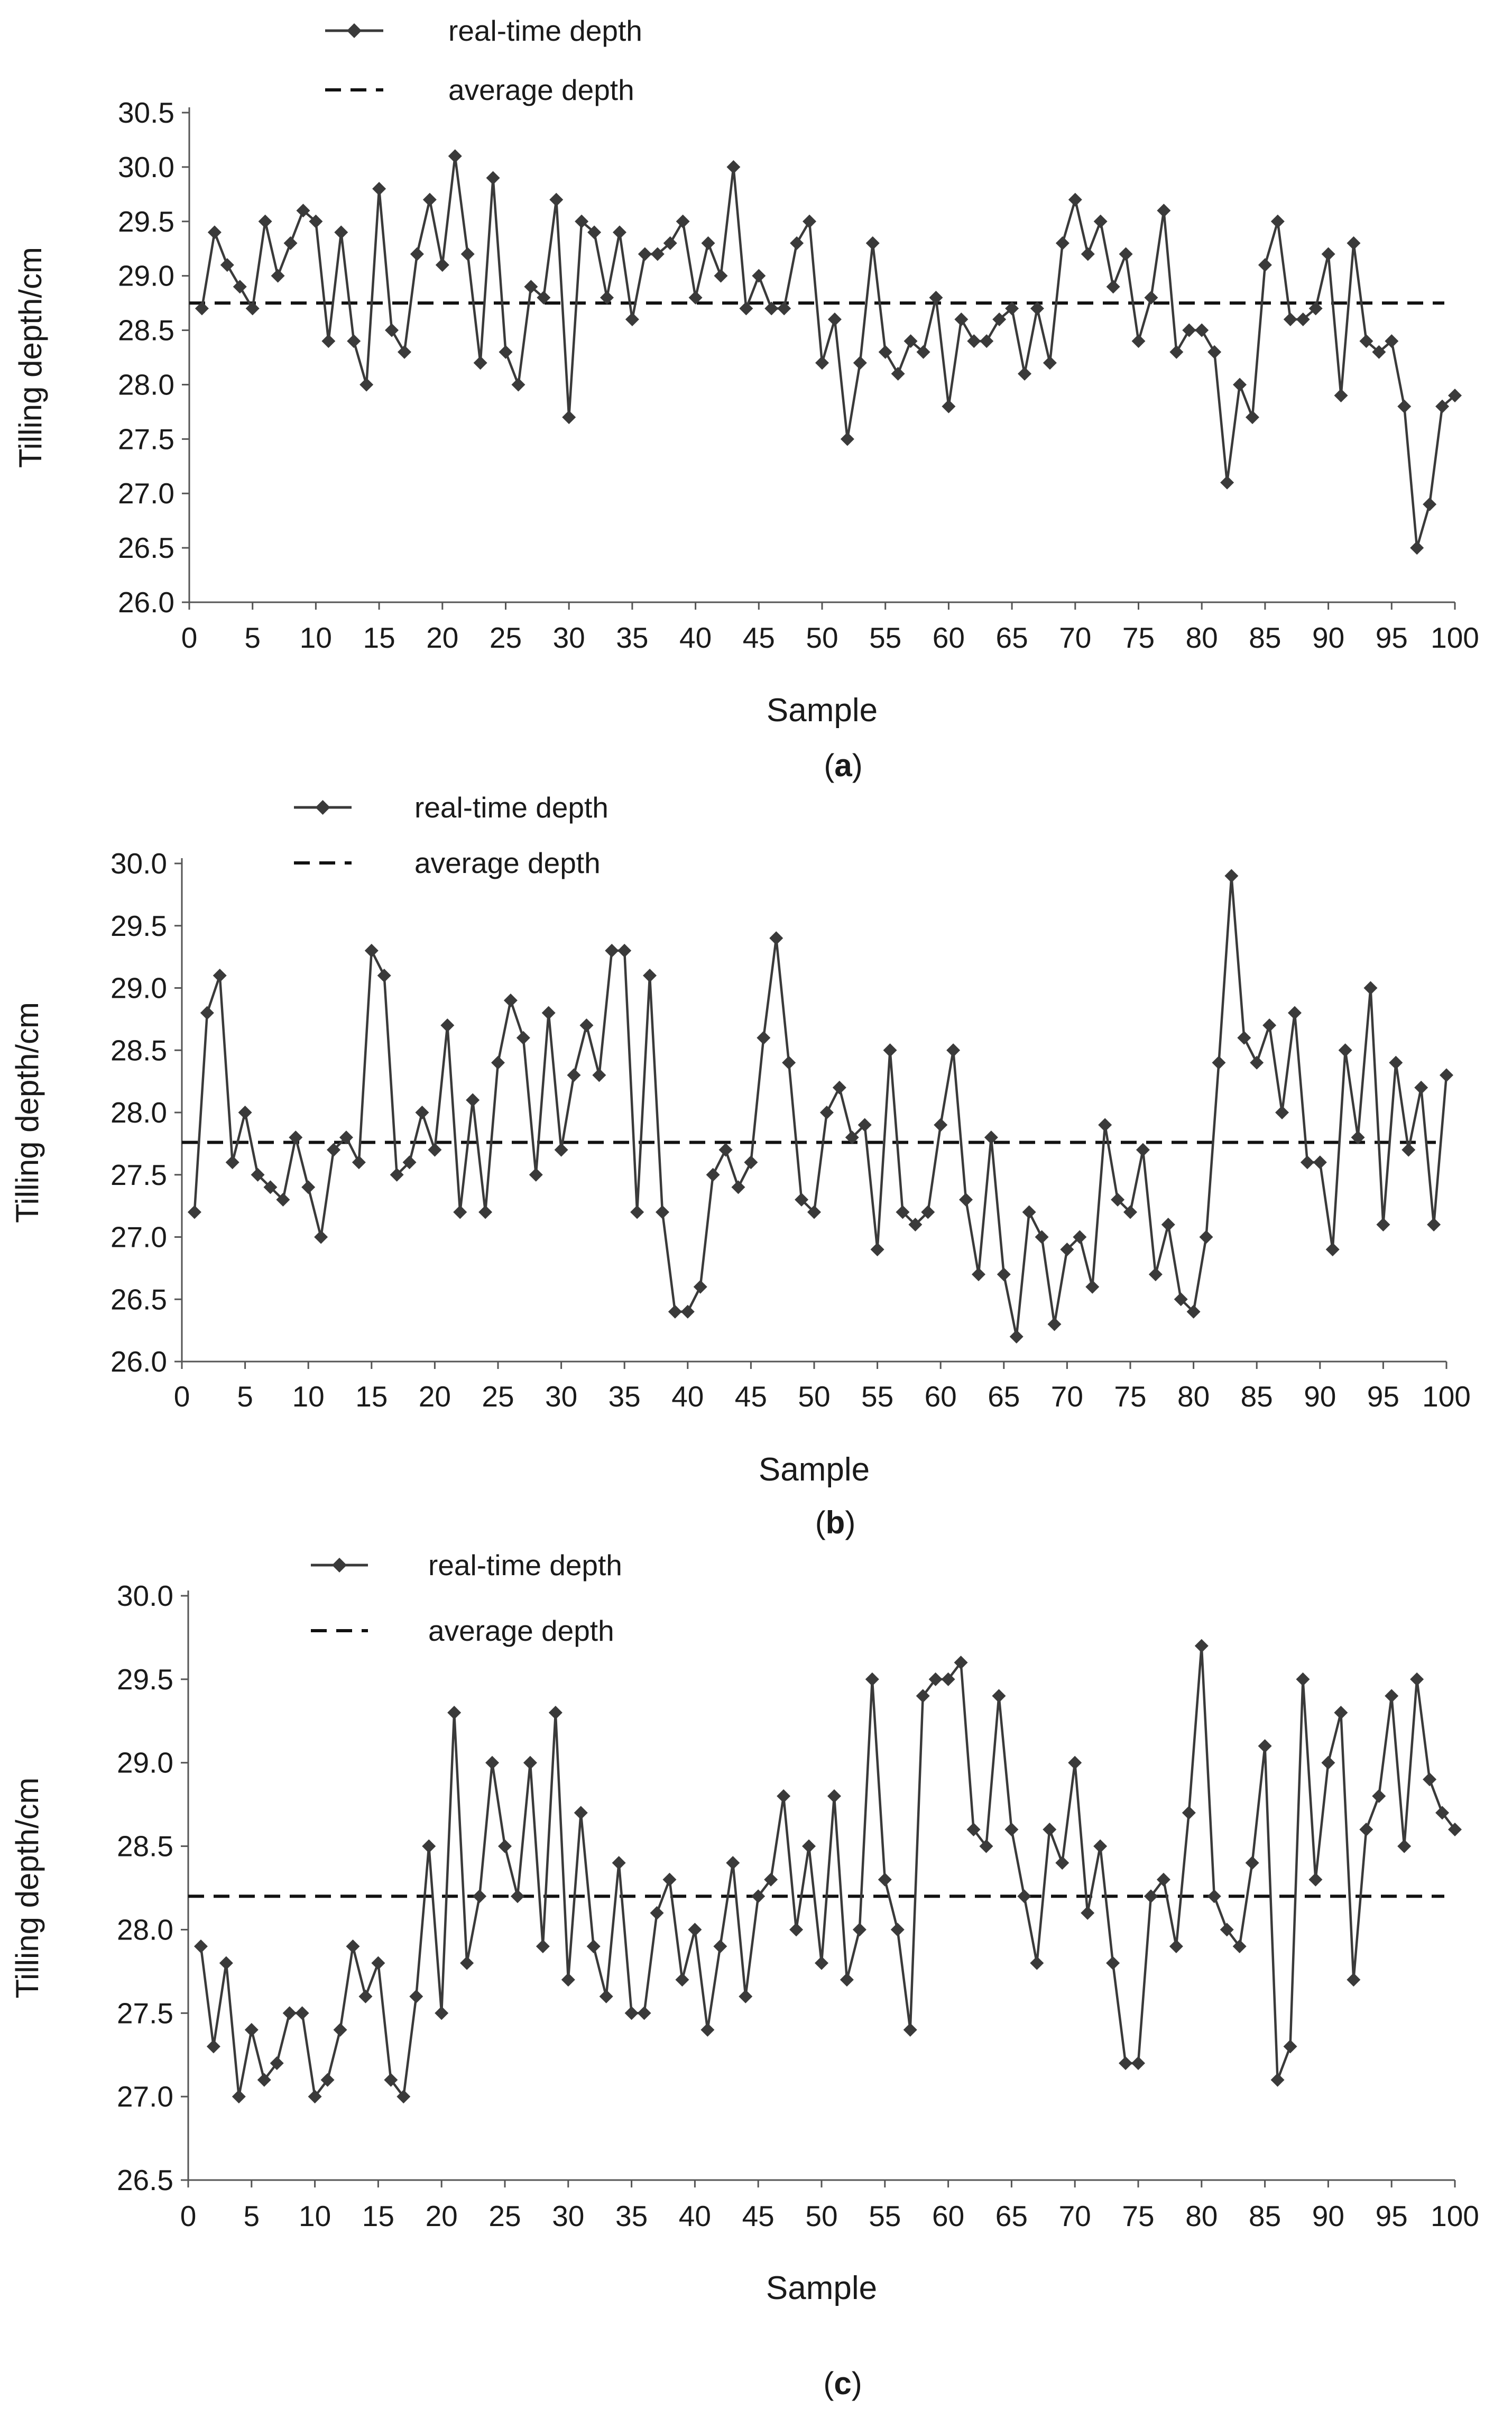  Describe the element at coordinates (182, 1397) in the screenshot. I see `x-tick-label: 0` at that location.